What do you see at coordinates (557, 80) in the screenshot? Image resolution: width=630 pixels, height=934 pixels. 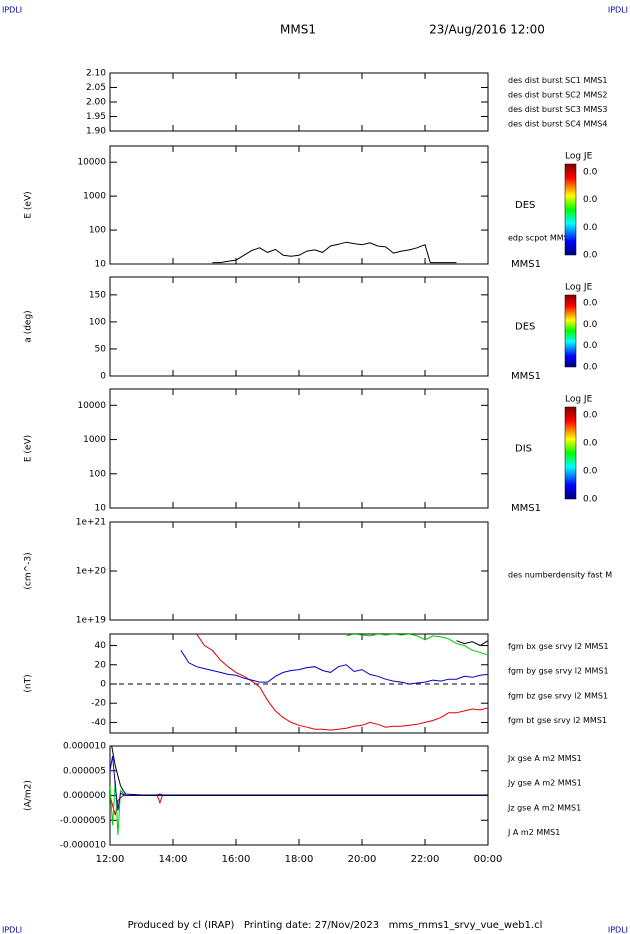 I see `legend-label: des dist burst SC1 MMS1` at bounding box center [557, 80].